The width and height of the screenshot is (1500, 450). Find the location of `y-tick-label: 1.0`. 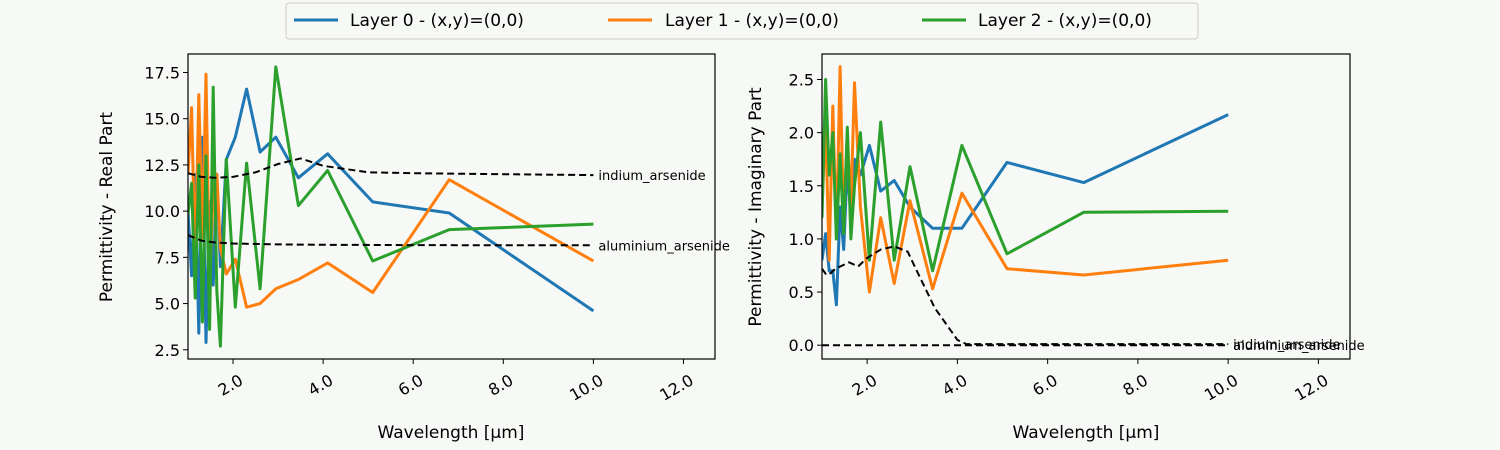

y-tick-label: 1.0 is located at coordinates (801, 239).